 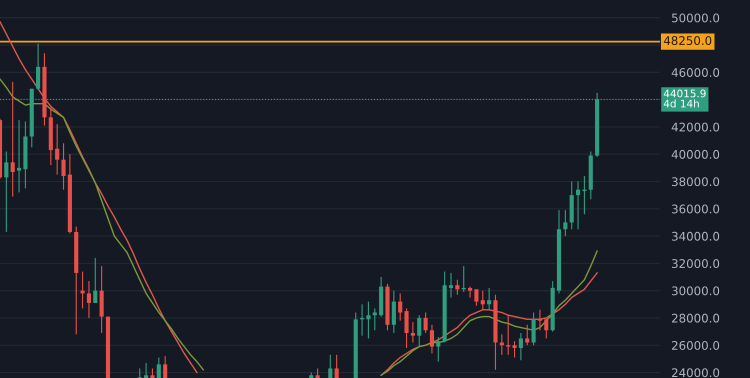 What do you see at coordinates (688, 41) in the screenshot?
I see `ref-line-label: 48250.0` at bounding box center [688, 41].